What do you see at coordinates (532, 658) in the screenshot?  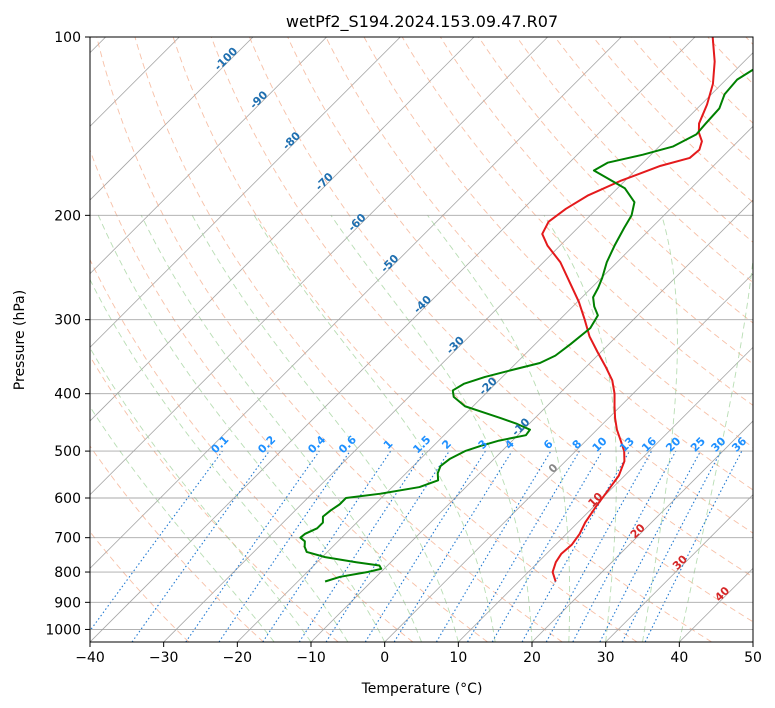 I see `x-tick-label: 20` at bounding box center [532, 658].